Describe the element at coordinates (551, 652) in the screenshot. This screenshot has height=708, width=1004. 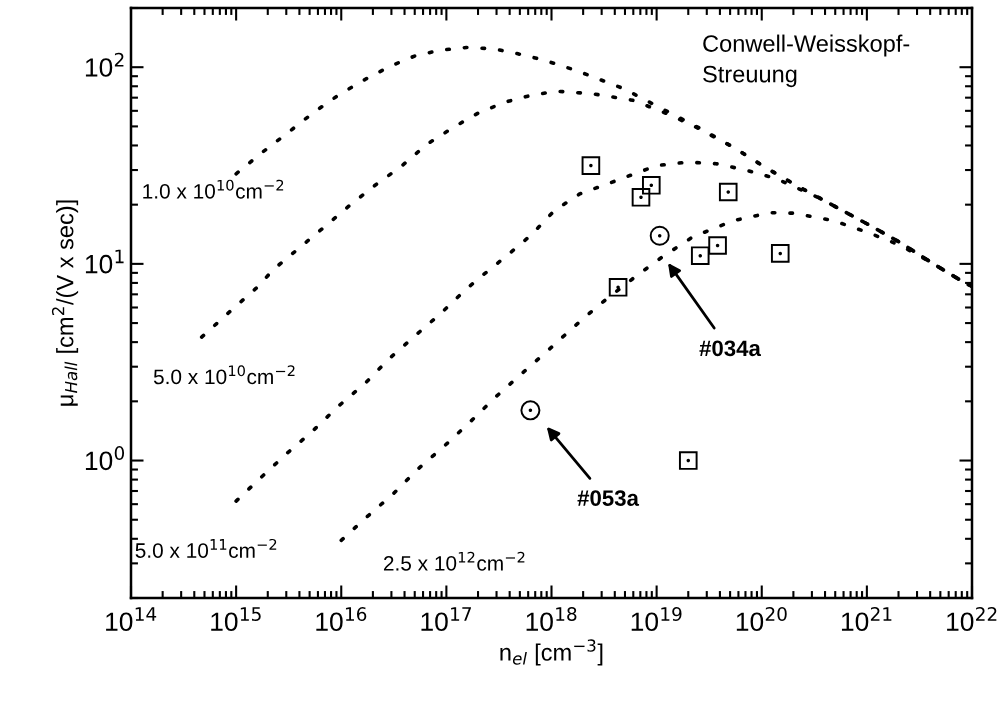
I see `x-axis-title: n$_{el}$ [cm$^{−3}$]` at that location.